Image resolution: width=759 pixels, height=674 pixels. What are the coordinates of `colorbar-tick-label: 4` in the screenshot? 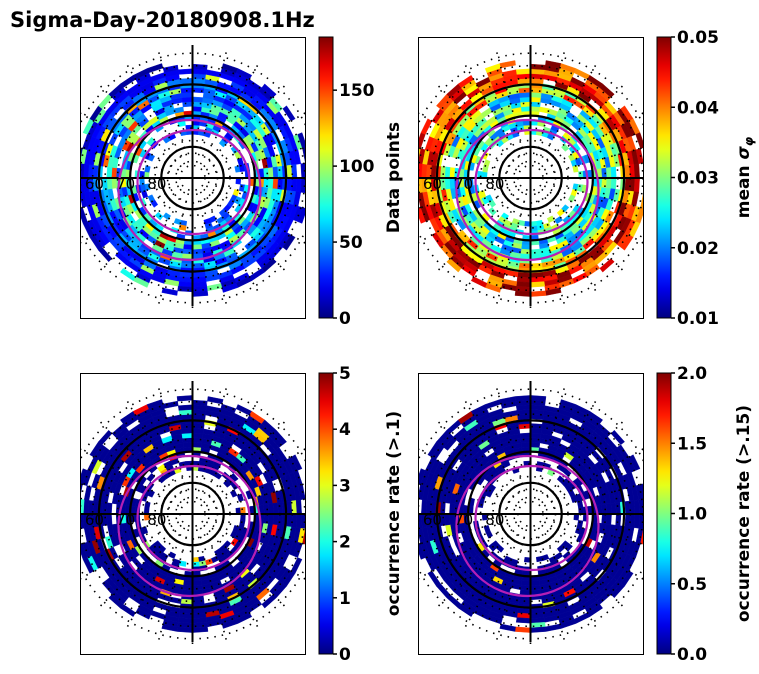 It's located at (345, 430).